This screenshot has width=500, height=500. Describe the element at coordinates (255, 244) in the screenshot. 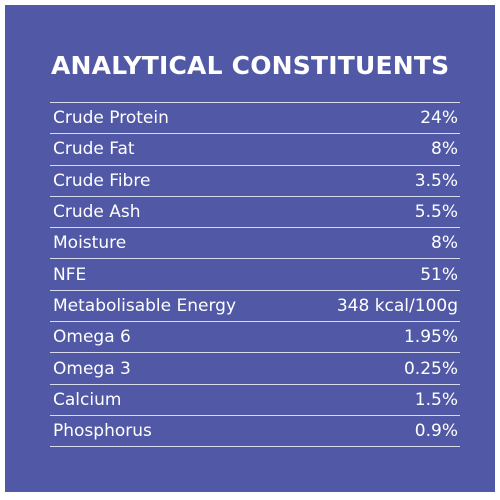

I see `table-row: Moisture 8%` at that location.